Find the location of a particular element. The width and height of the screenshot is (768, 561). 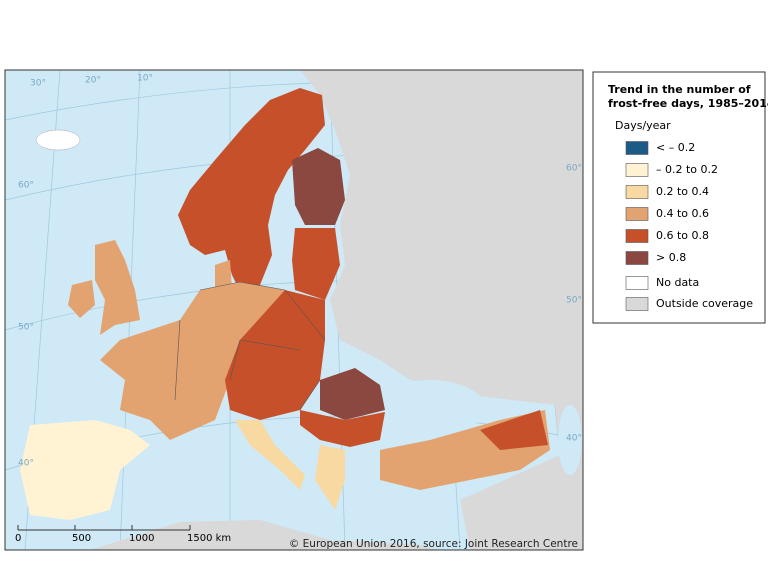

legend-label: 0.4 to 0.6 is located at coordinates (682, 213).